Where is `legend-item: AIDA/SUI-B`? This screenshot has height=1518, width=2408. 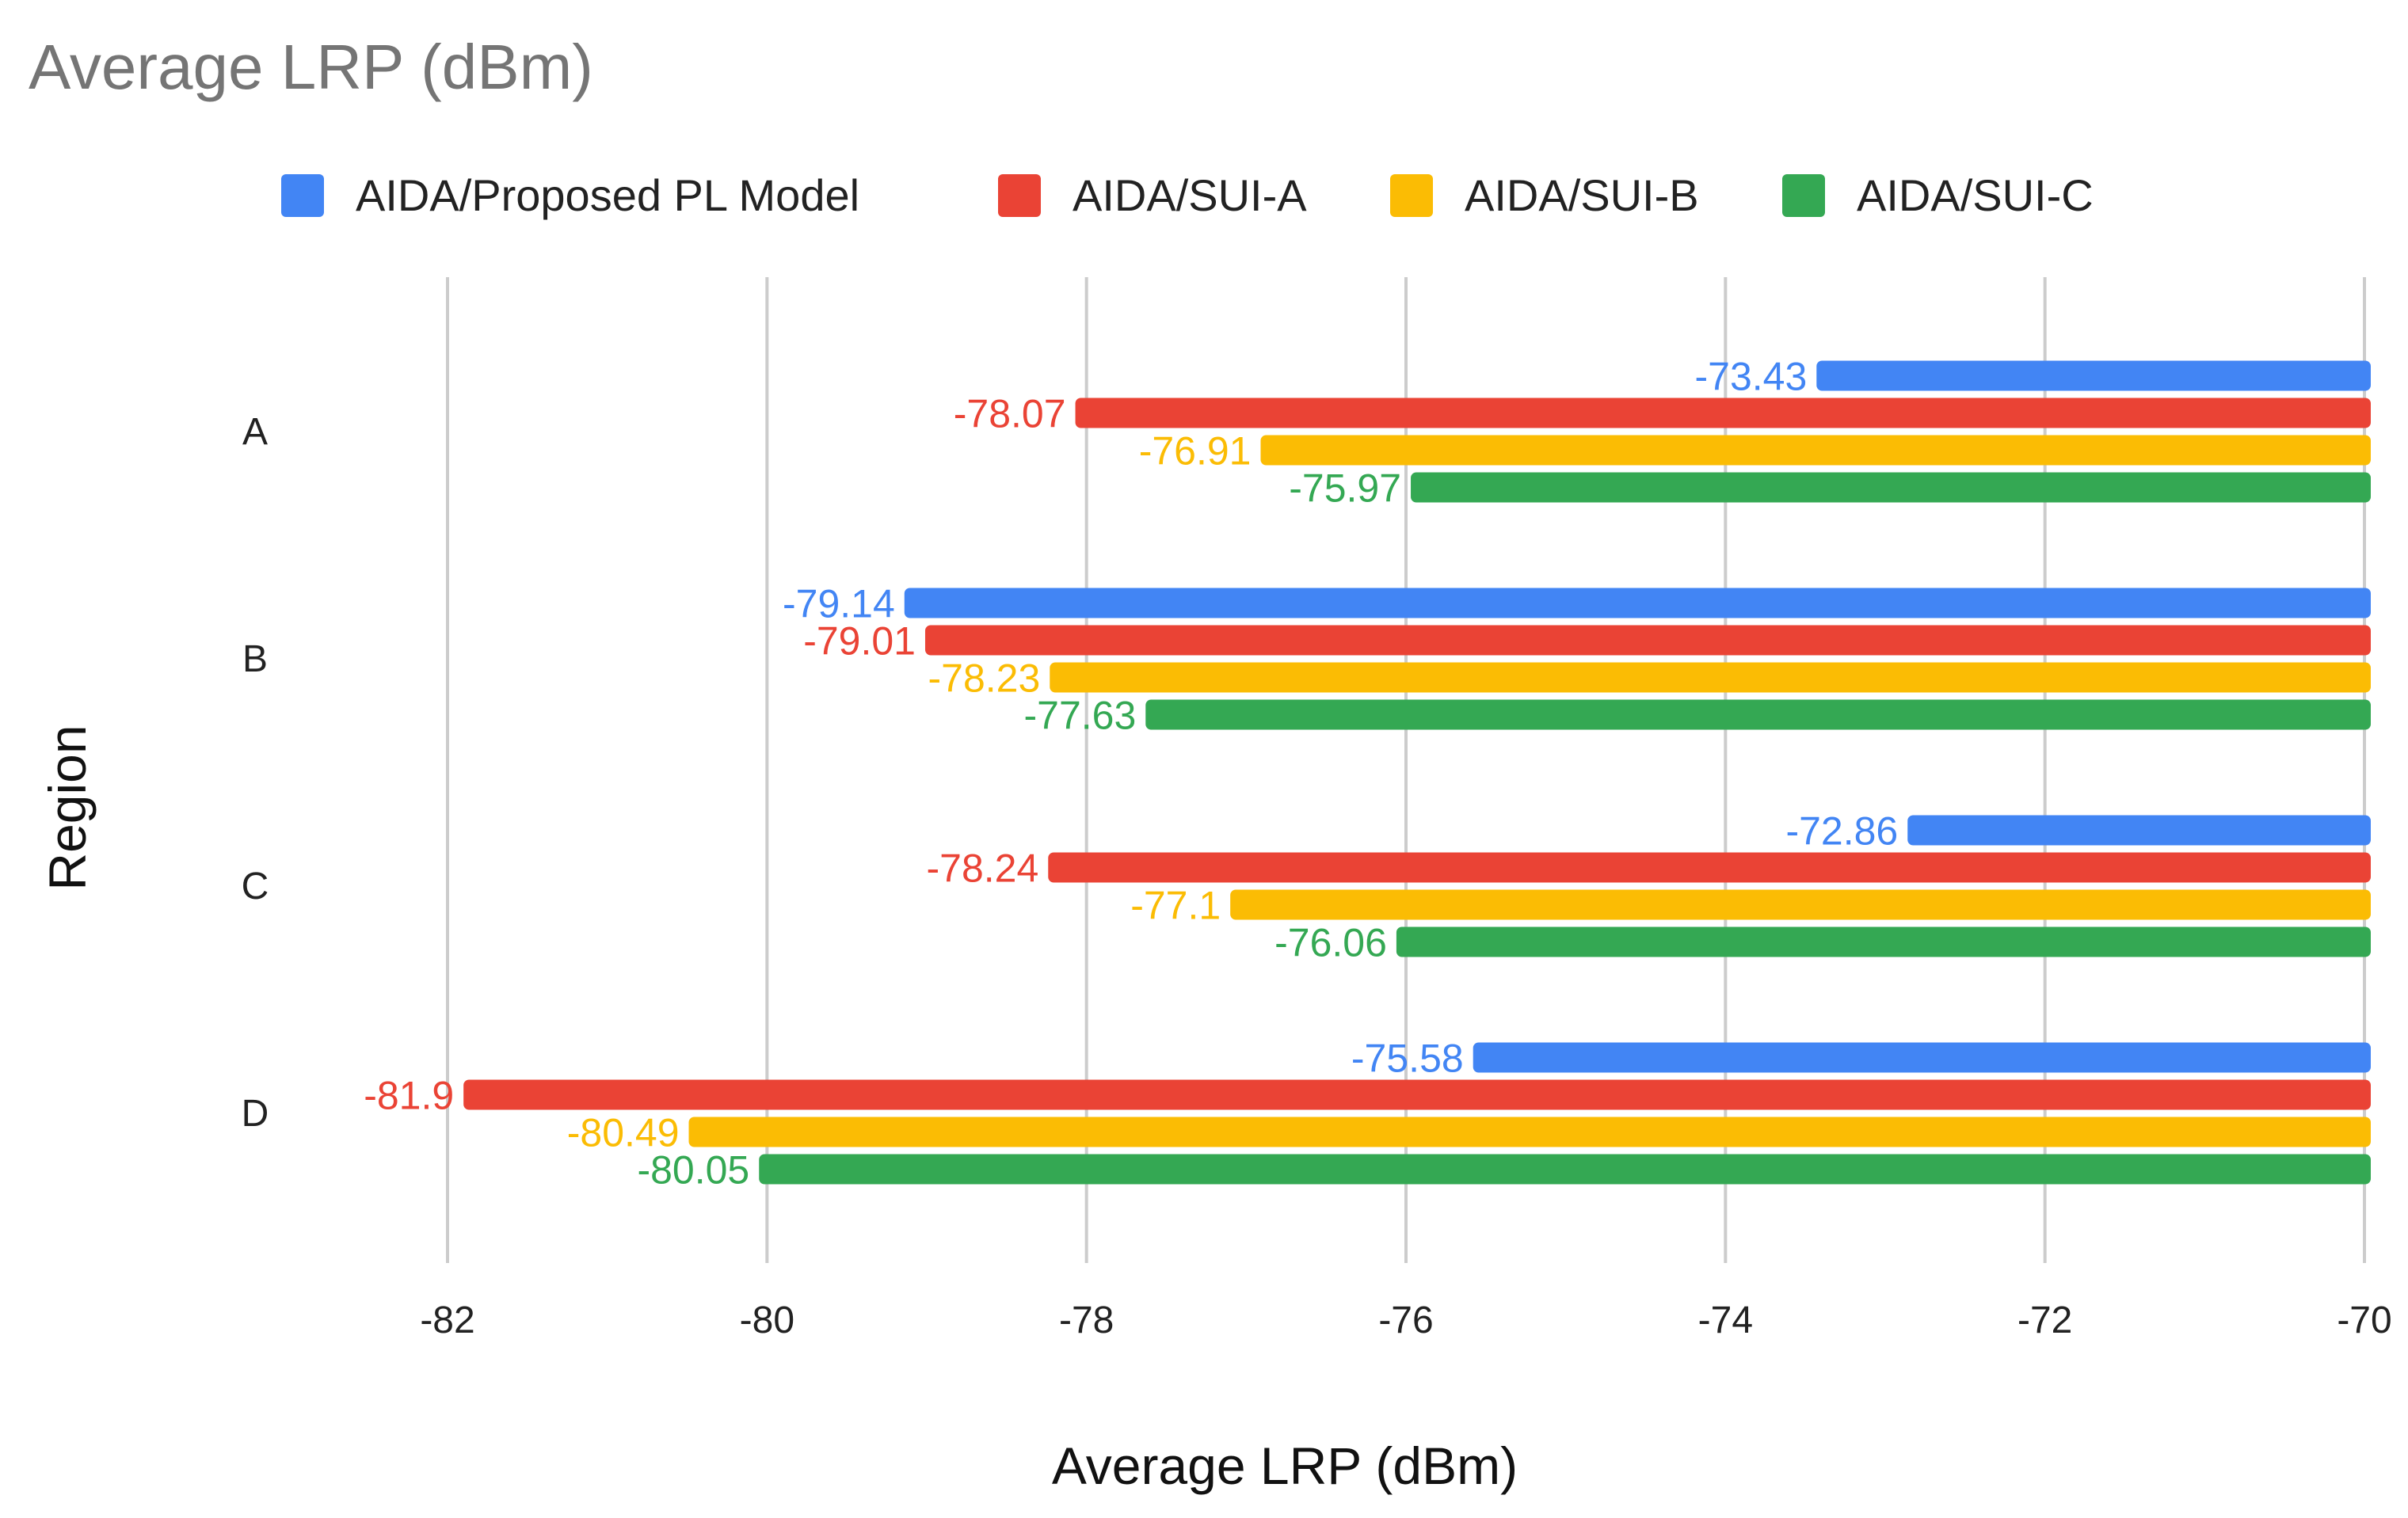 legend-item: AIDA/SUI-B is located at coordinates (1544, 195).